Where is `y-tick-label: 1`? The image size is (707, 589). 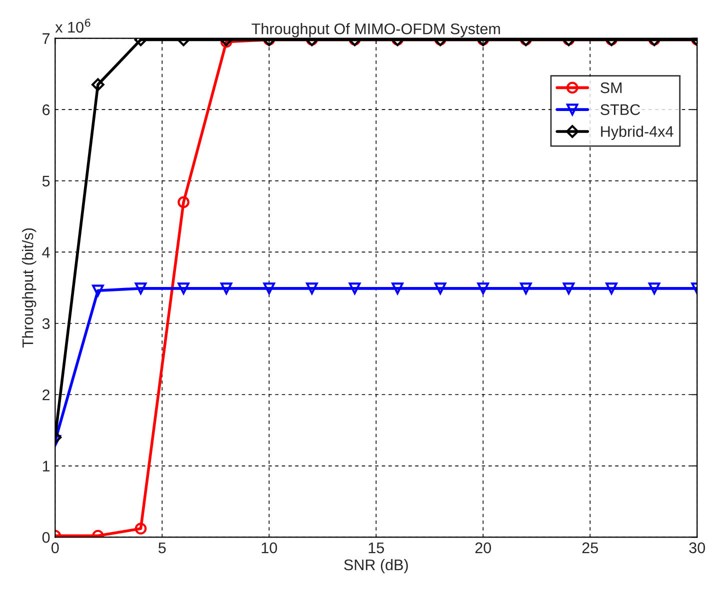
y-tick-label: 1 is located at coordinates (46, 466).